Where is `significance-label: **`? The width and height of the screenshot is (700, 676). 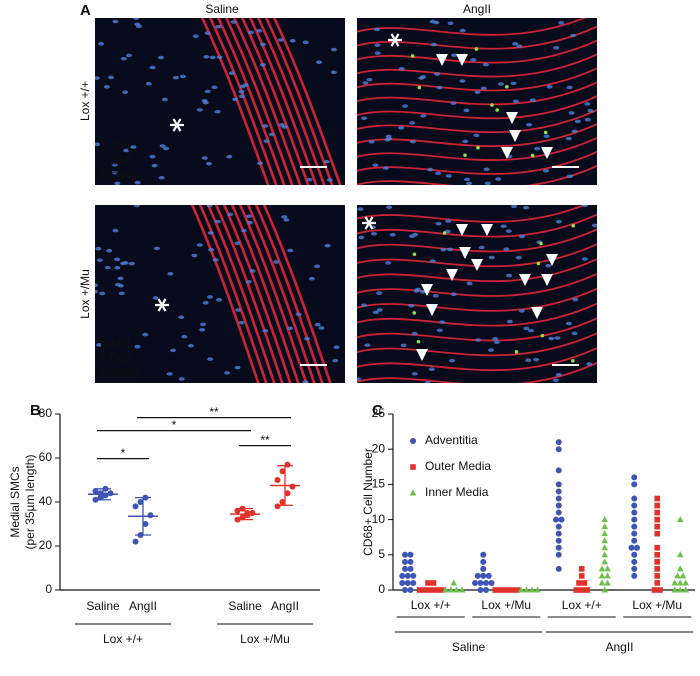 significance-label: ** is located at coordinates (214, 412).